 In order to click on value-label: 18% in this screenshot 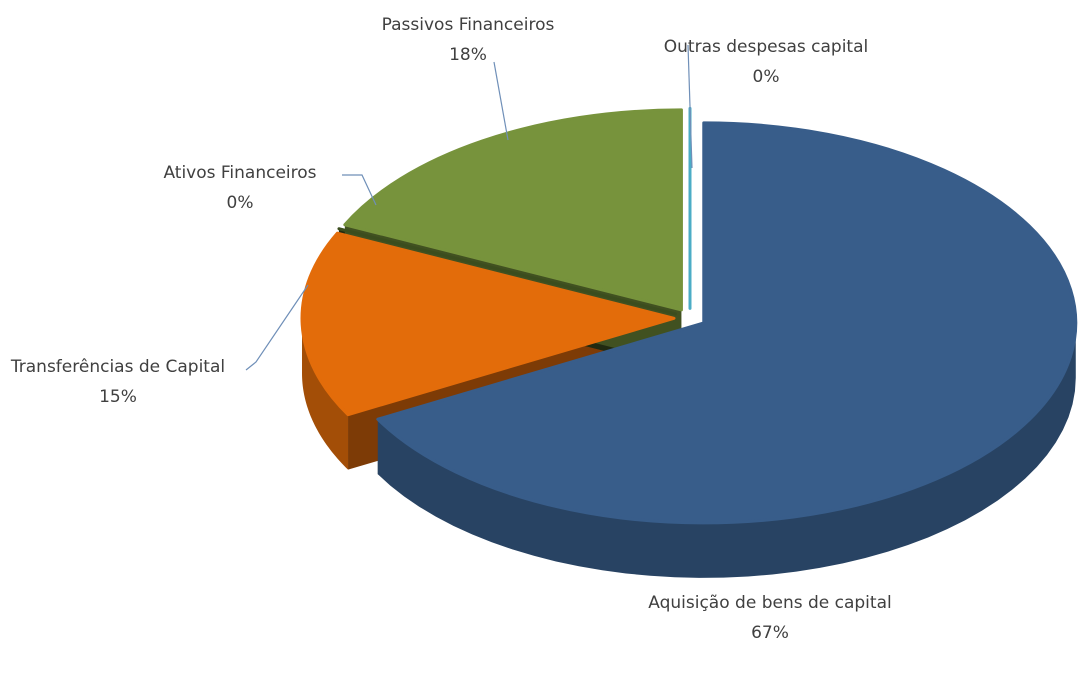, I will do `click(468, 55)`.